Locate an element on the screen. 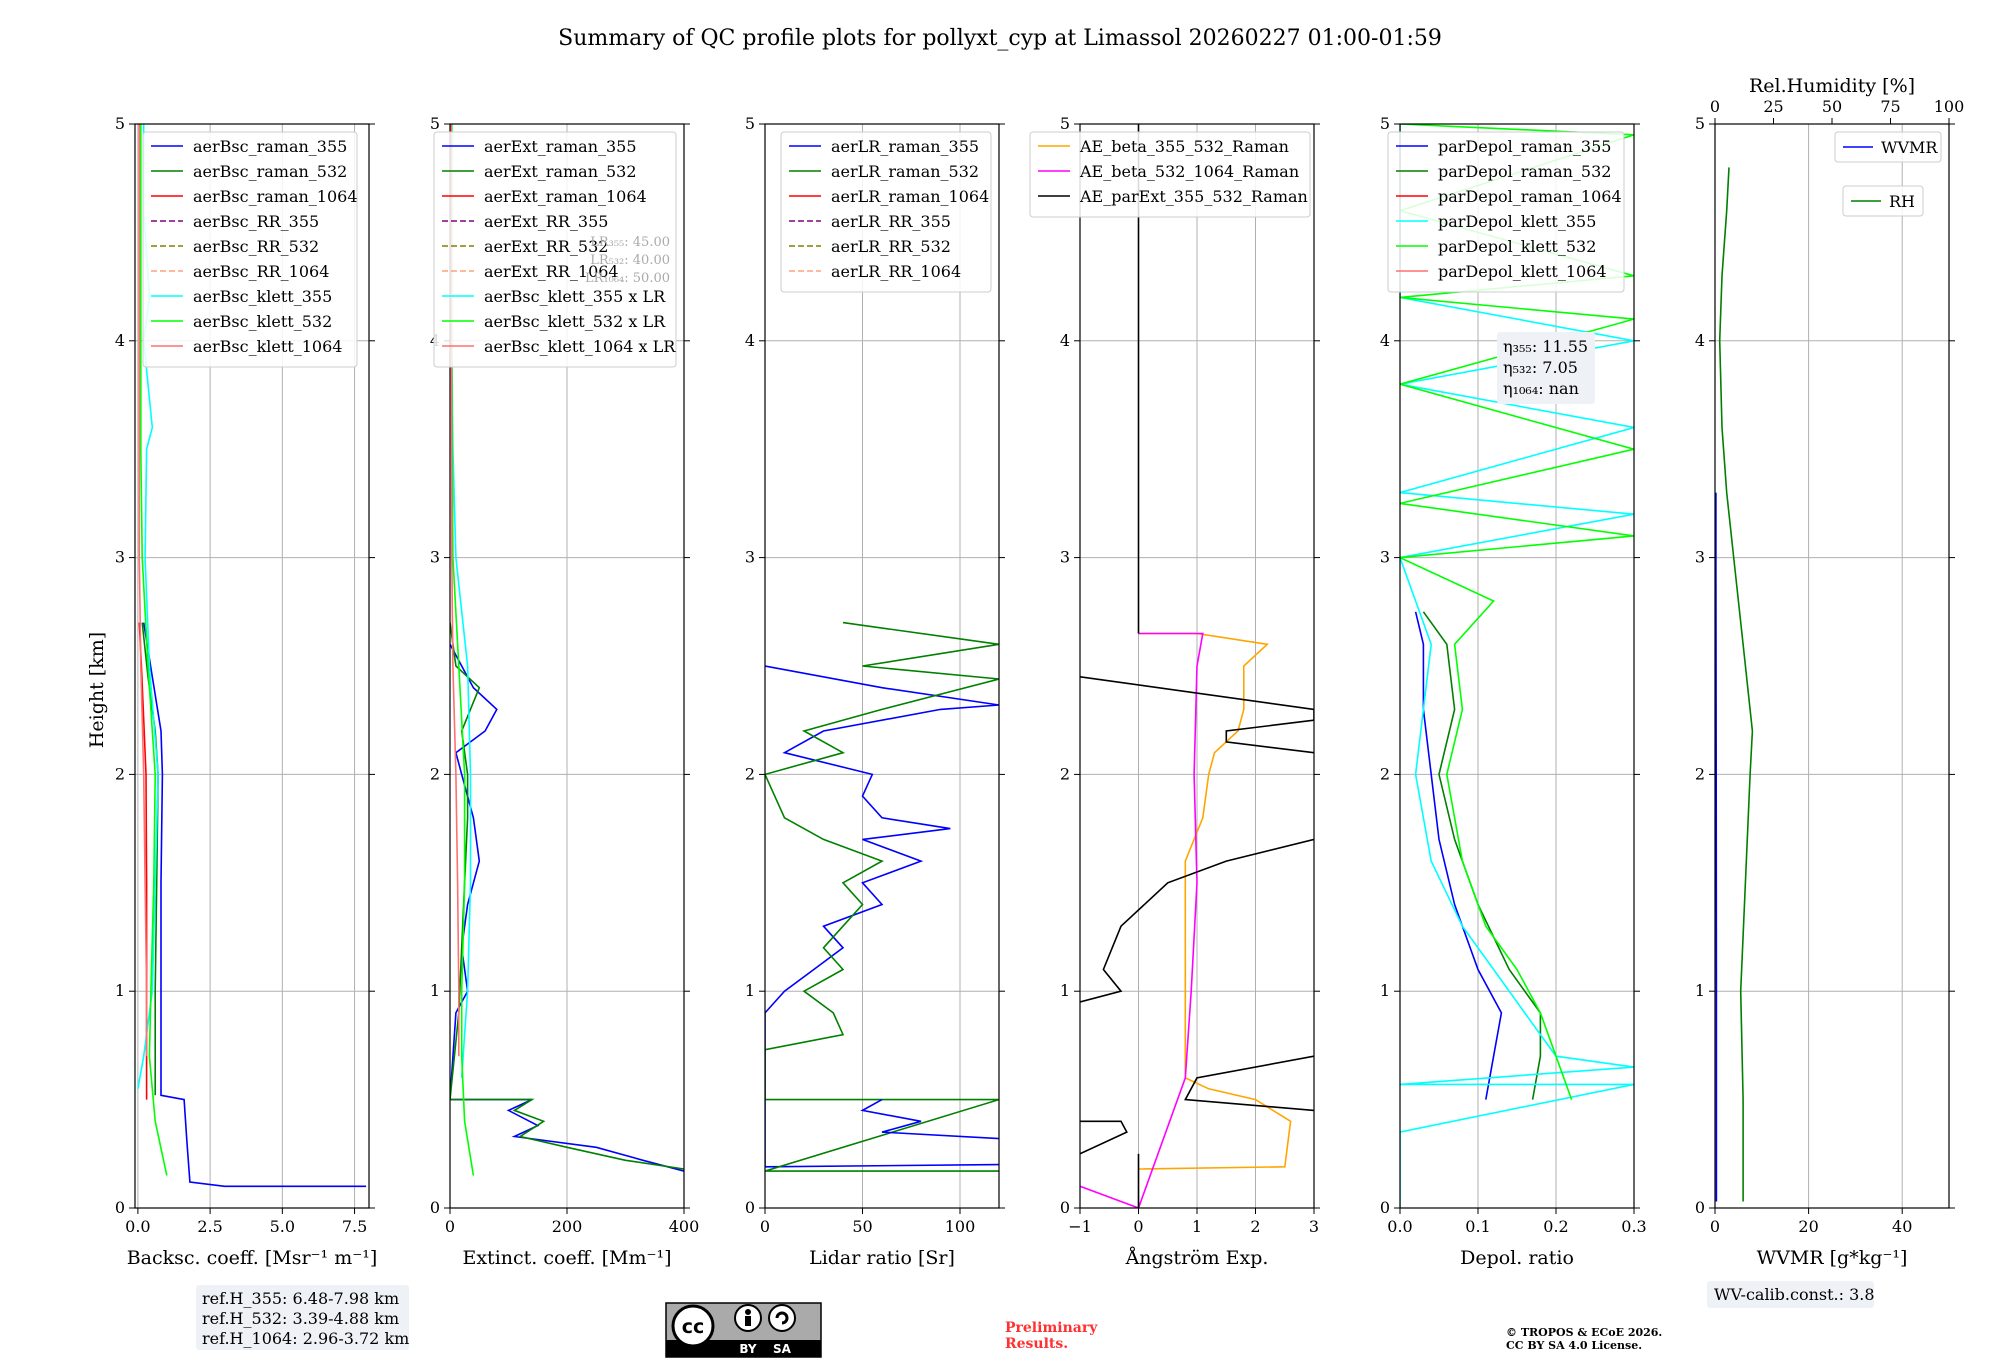 Image resolution: width=2000 pixels, height=1360 pixels. legend-label: AE_beta_532_1064_Raman is located at coordinates (1189, 171).